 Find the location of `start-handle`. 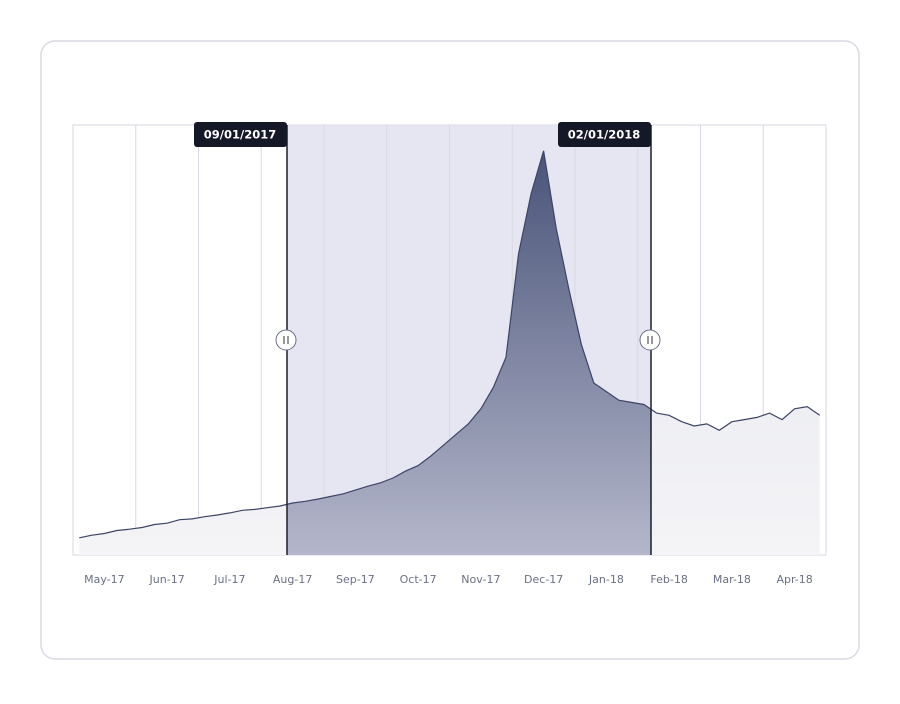

start-handle is located at coordinates (286, 340).